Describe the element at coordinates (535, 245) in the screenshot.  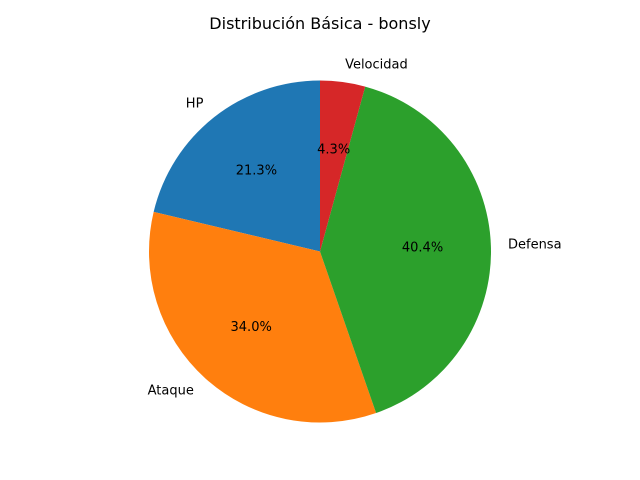
I see `slice-label-defensa: Defensa` at that location.